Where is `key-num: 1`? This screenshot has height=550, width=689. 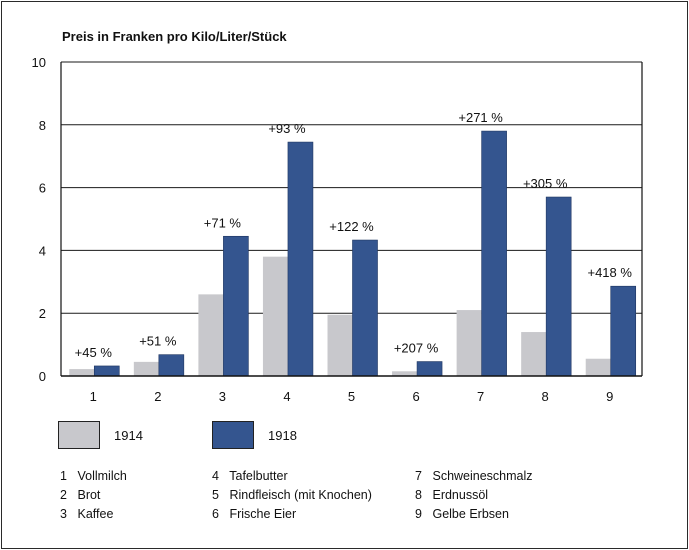
key-num: 1 is located at coordinates (63, 476).